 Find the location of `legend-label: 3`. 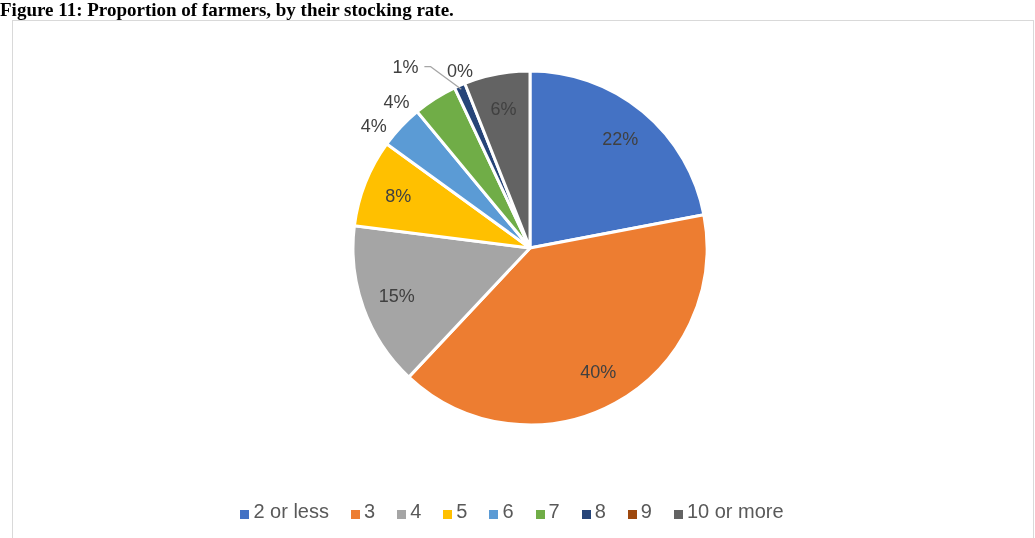

legend-label: 3 is located at coordinates (370, 511).